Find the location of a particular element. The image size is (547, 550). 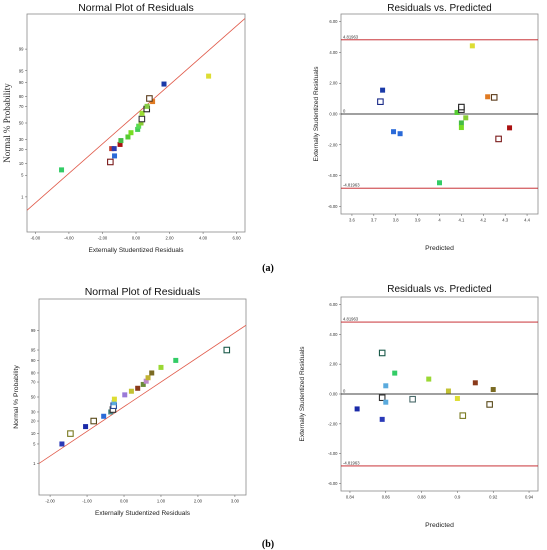

b-rvp-x-tick-label: 0.84 is located at coordinates (350, 497).